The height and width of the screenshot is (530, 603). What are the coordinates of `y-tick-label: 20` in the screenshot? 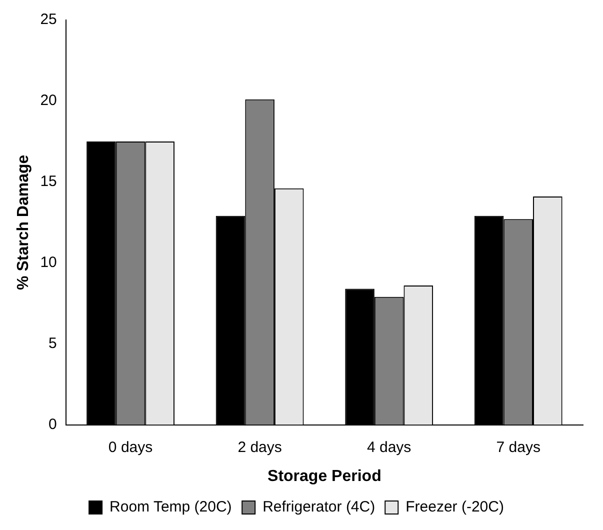 It's located at (48, 101).